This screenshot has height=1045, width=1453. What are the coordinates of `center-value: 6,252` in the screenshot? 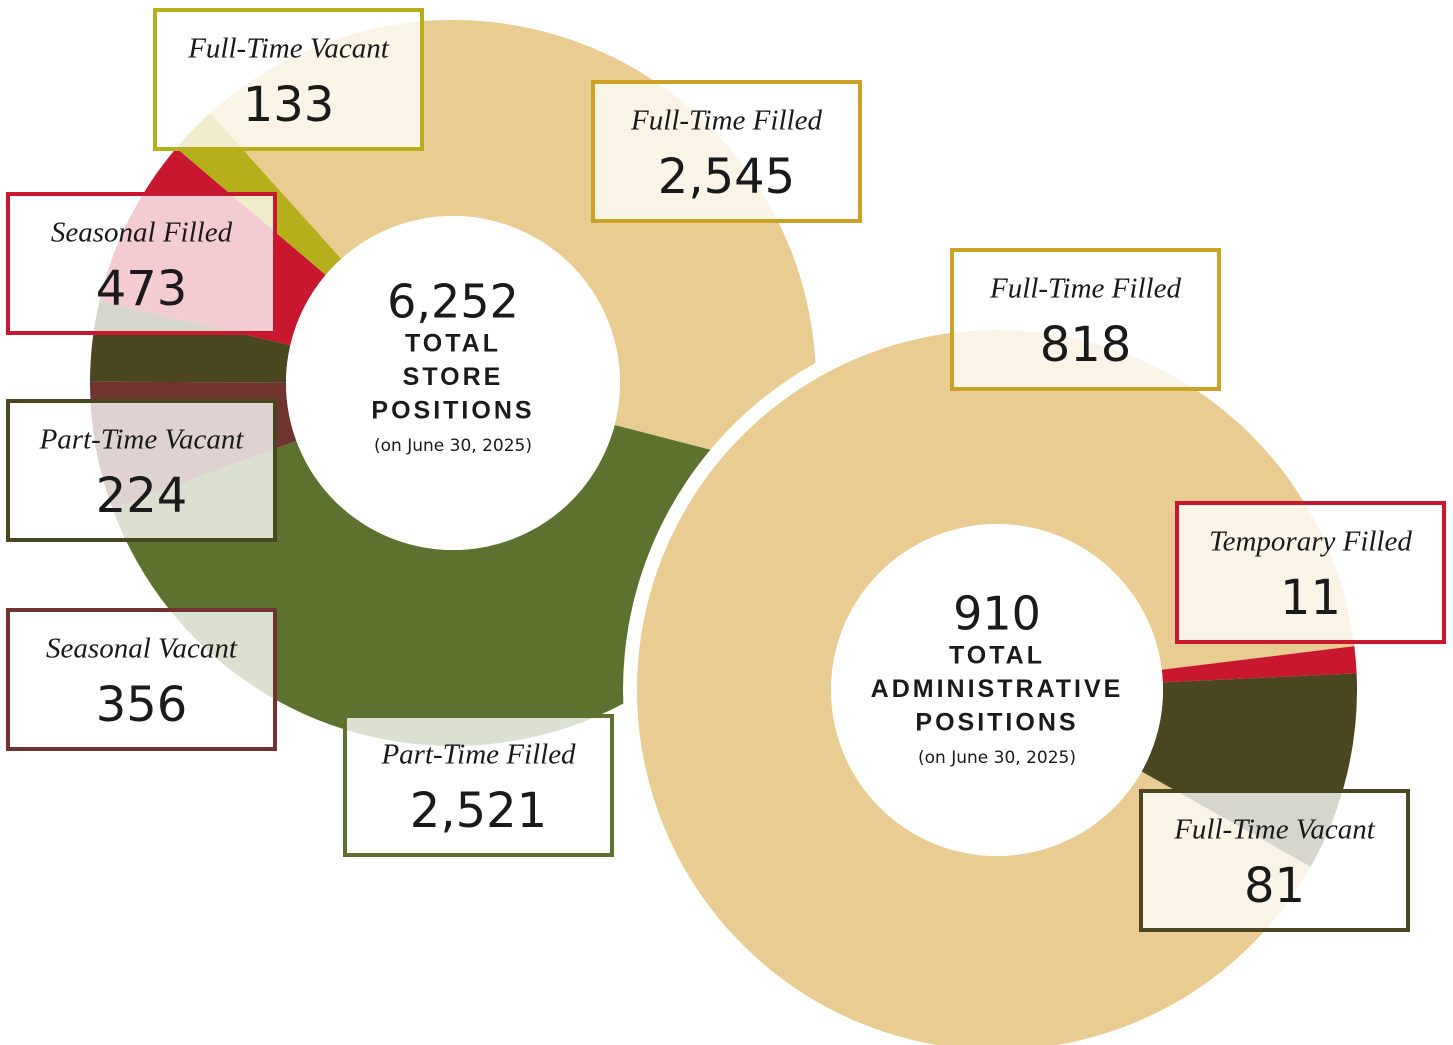 It's located at (453, 302).